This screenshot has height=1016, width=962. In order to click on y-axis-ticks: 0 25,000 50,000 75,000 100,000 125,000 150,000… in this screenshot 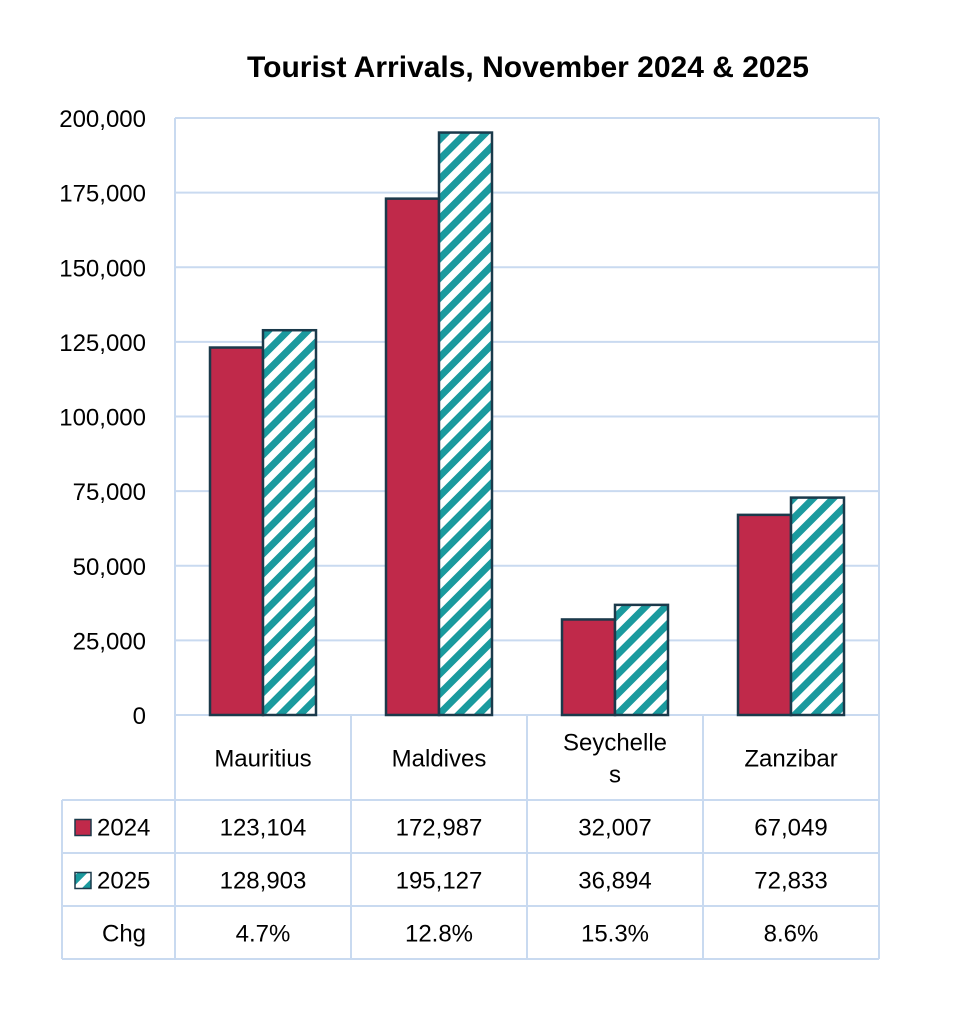, I will do `click(102, 418)`.